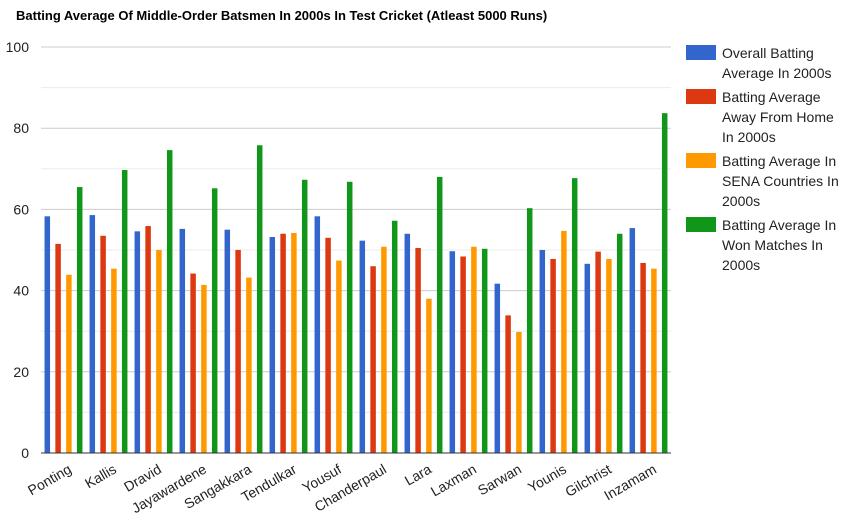  I want to click on x-tick-label: Younis, so click(547, 478).